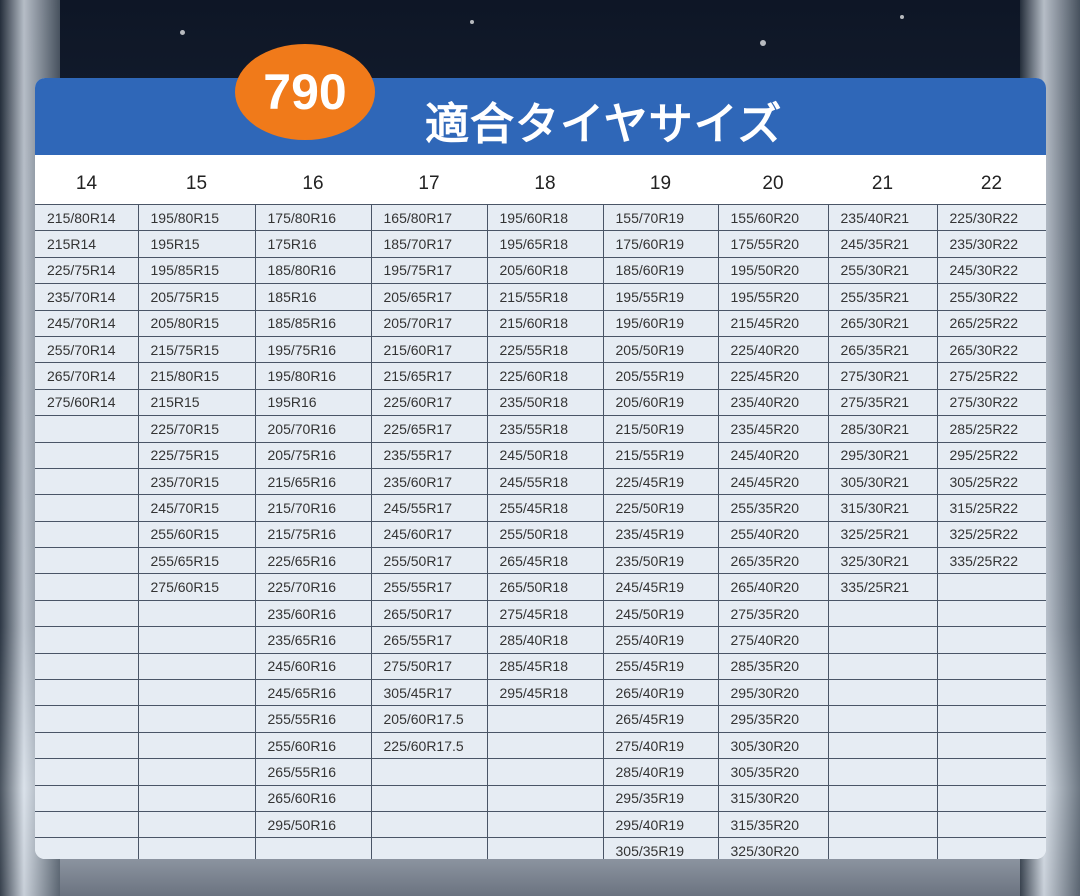  What do you see at coordinates (604, 124) in the screenshot?
I see `page-title: 適合タイヤサイズ` at bounding box center [604, 124].